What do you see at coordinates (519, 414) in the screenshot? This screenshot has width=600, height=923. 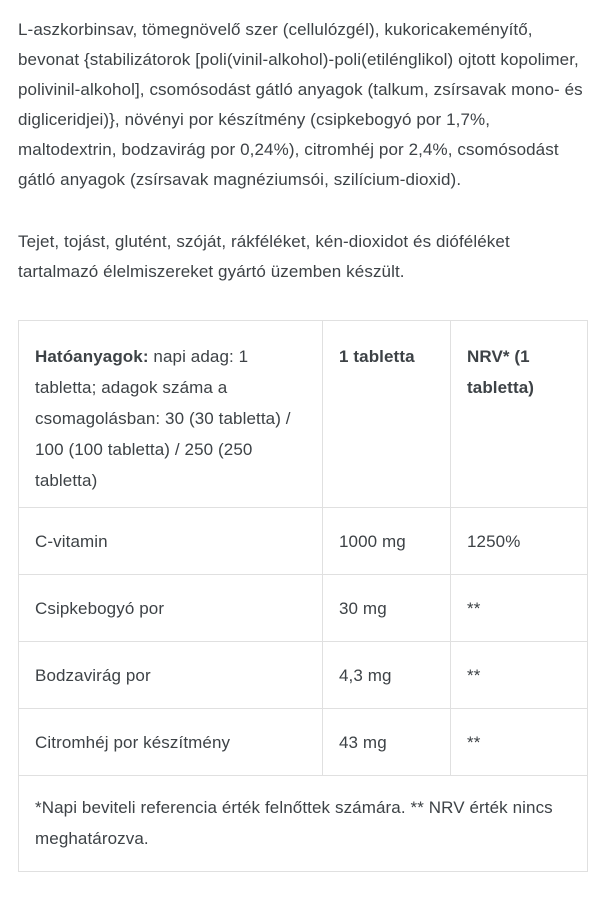 I see `header-cell-nrv: NRV* (1 tabletta)` at bounding box center [519, 414].